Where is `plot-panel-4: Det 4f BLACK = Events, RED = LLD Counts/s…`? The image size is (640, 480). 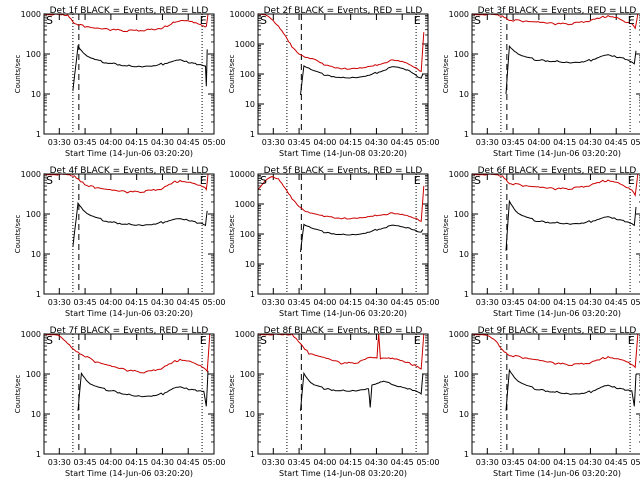
plot-panel-4: Det 4f BLACK = Events, RED = LLD Counts/s… is located at coordinates (120, 242).